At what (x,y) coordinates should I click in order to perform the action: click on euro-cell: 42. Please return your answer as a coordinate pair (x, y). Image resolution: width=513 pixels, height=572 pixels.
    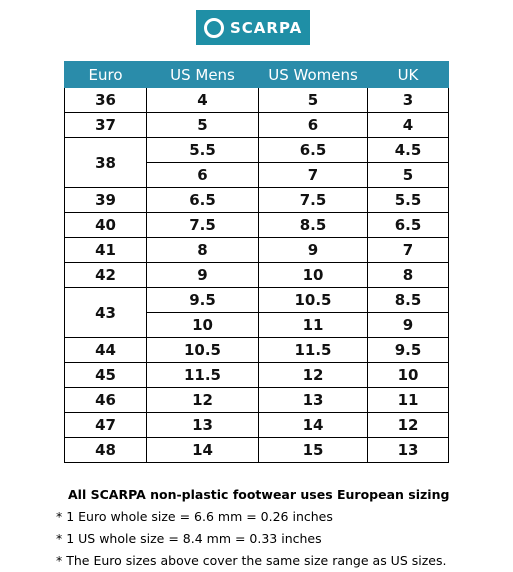
    Looking at the image, I should click on (105, 275).